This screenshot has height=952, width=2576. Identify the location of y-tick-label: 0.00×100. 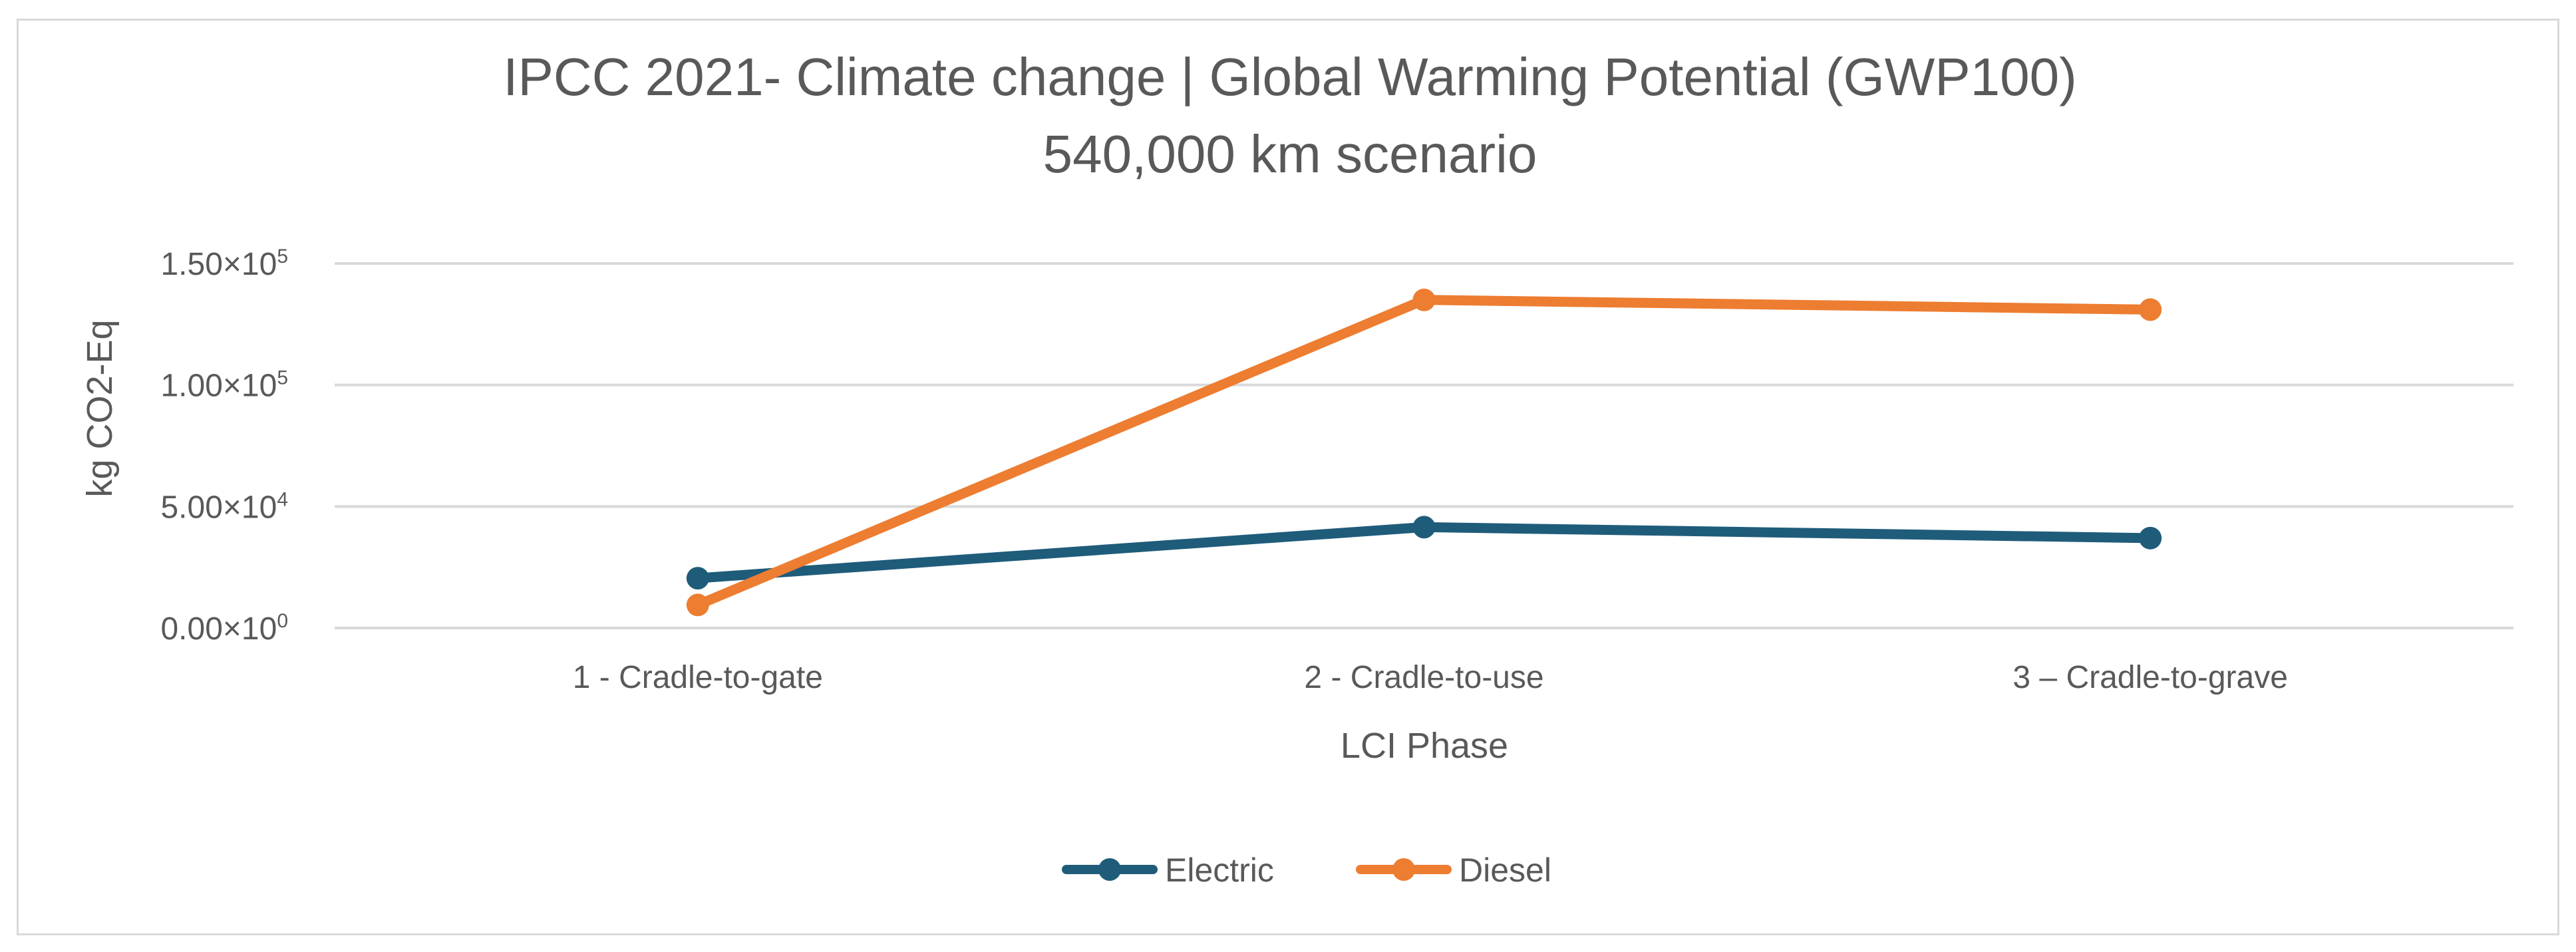
(224, 628).